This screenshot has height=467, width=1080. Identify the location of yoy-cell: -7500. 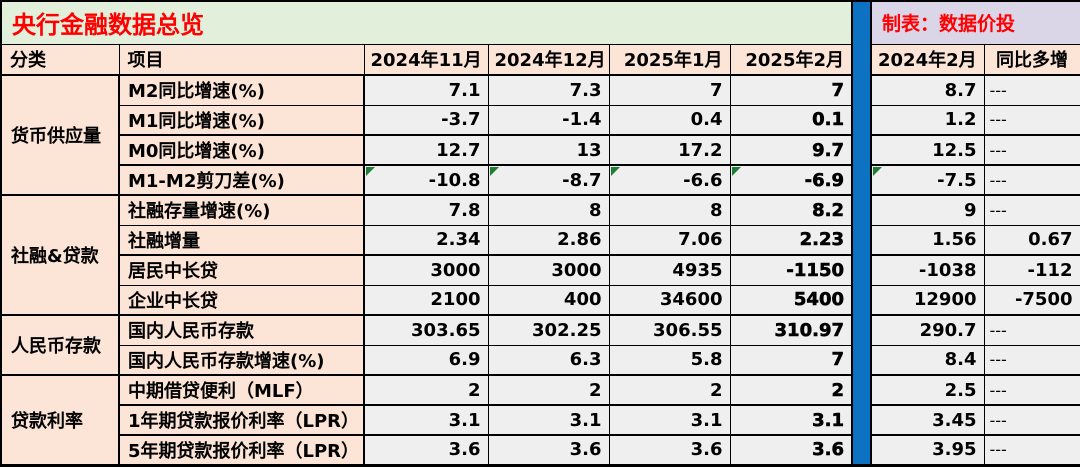
(1031, 300).